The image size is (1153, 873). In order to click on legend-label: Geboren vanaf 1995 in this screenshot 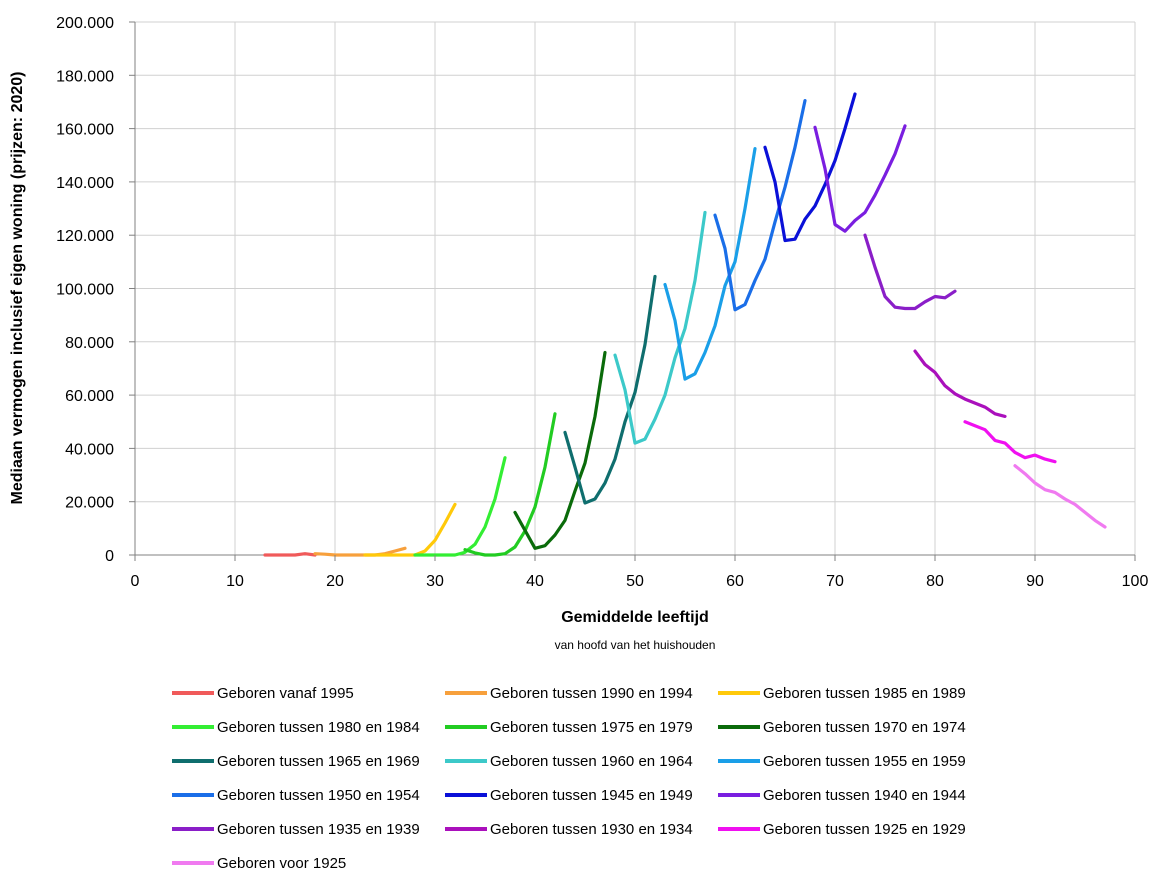, I will do `click(285, 693)`.